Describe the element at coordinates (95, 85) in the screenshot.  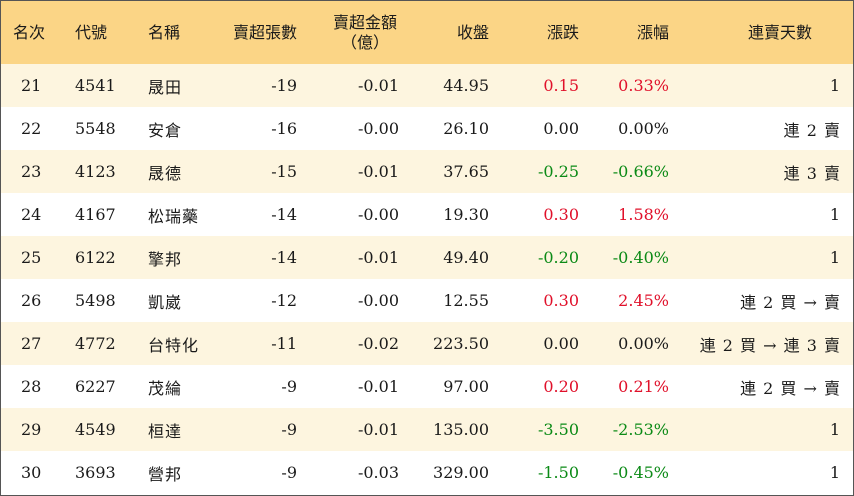
I see `cell-code: 4541` at that location.